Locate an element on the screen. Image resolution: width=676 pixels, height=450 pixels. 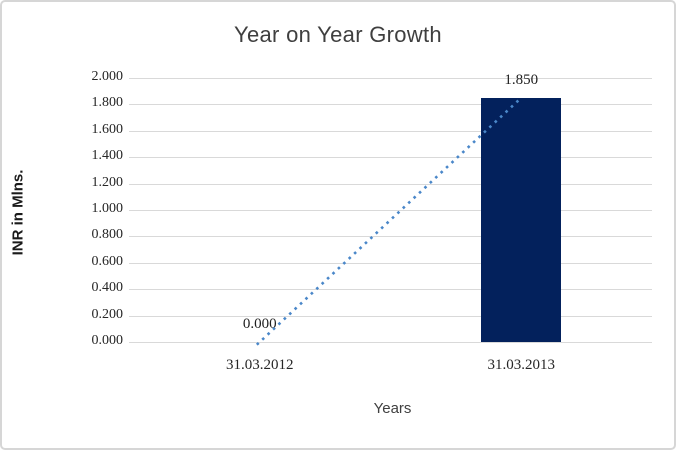
y-tick-label: 2.000 is located at coordinates (107, 76).